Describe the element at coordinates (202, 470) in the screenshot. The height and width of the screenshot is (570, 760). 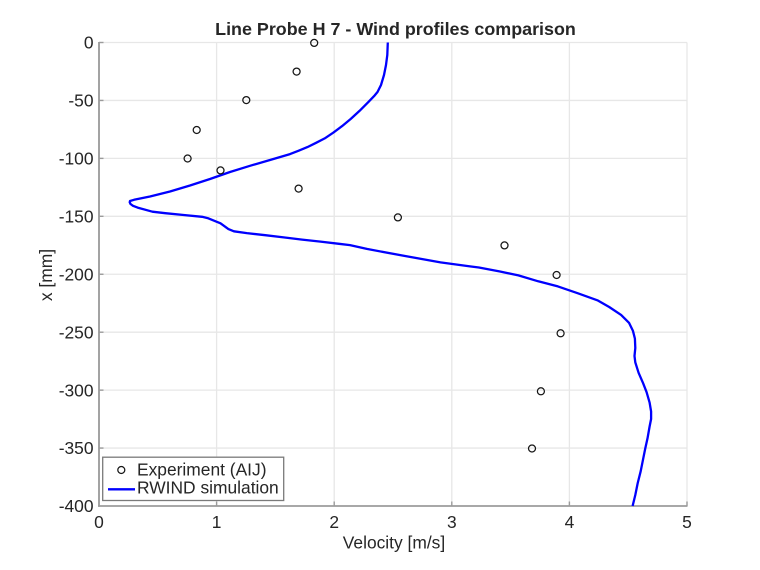
I see `svg-text: Experiment (AIJ)` at that location.